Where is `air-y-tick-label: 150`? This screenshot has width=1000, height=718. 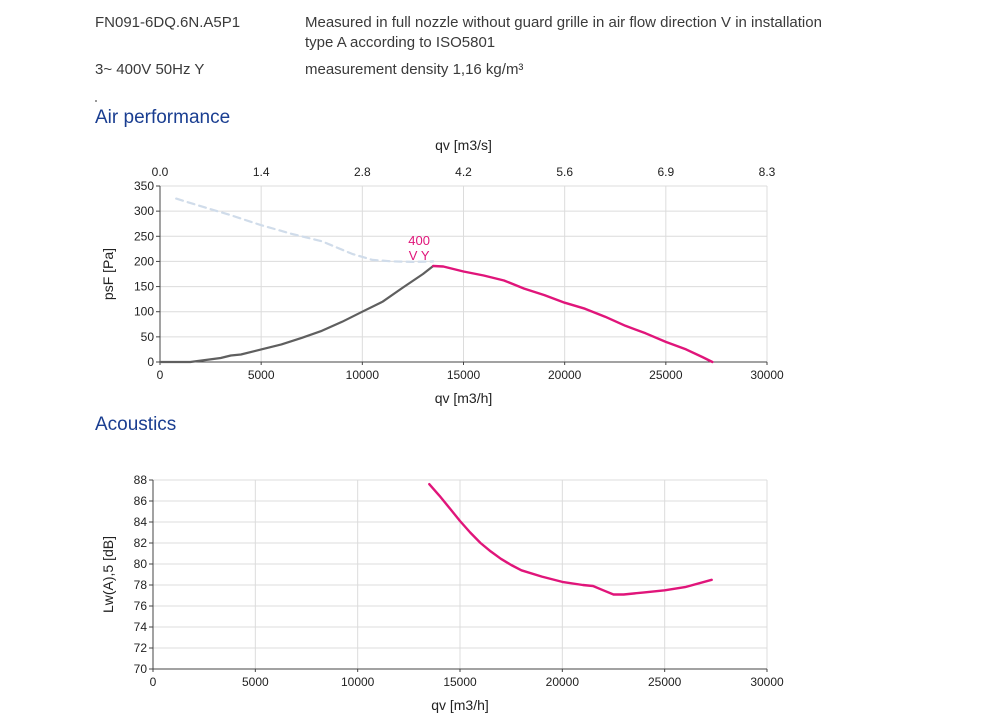
air-y-tick-label: 150 is located at coordinates (144, 287).